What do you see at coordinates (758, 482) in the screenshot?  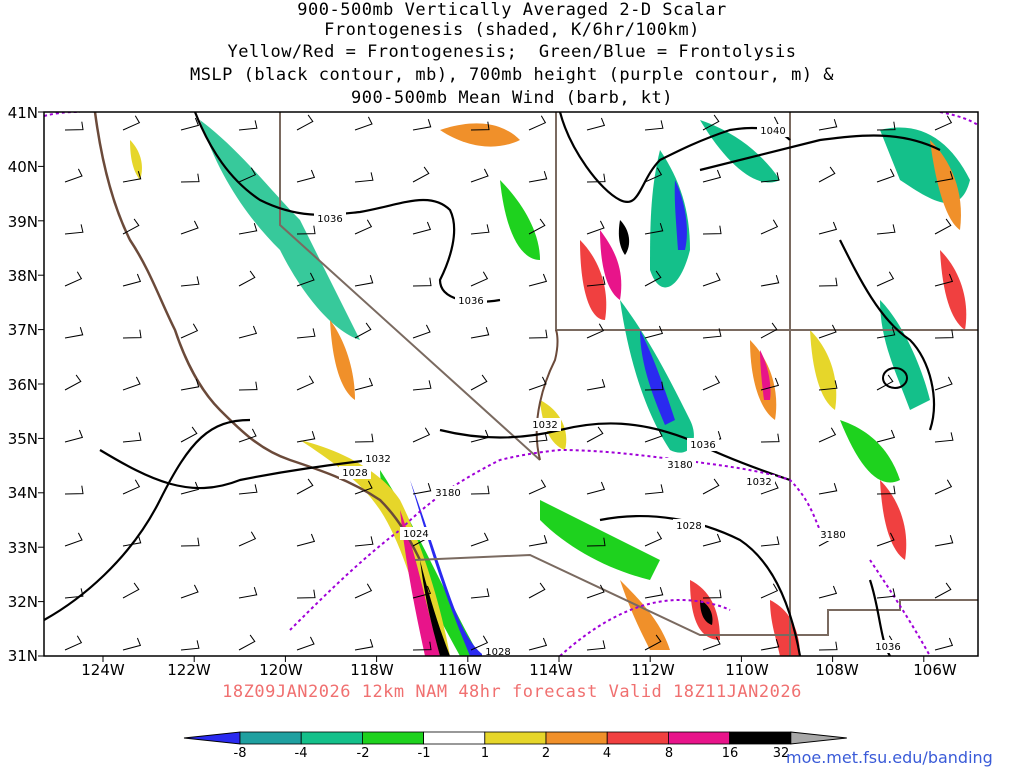 I see `contour-label: 1032` at bounding box center [758, 482].